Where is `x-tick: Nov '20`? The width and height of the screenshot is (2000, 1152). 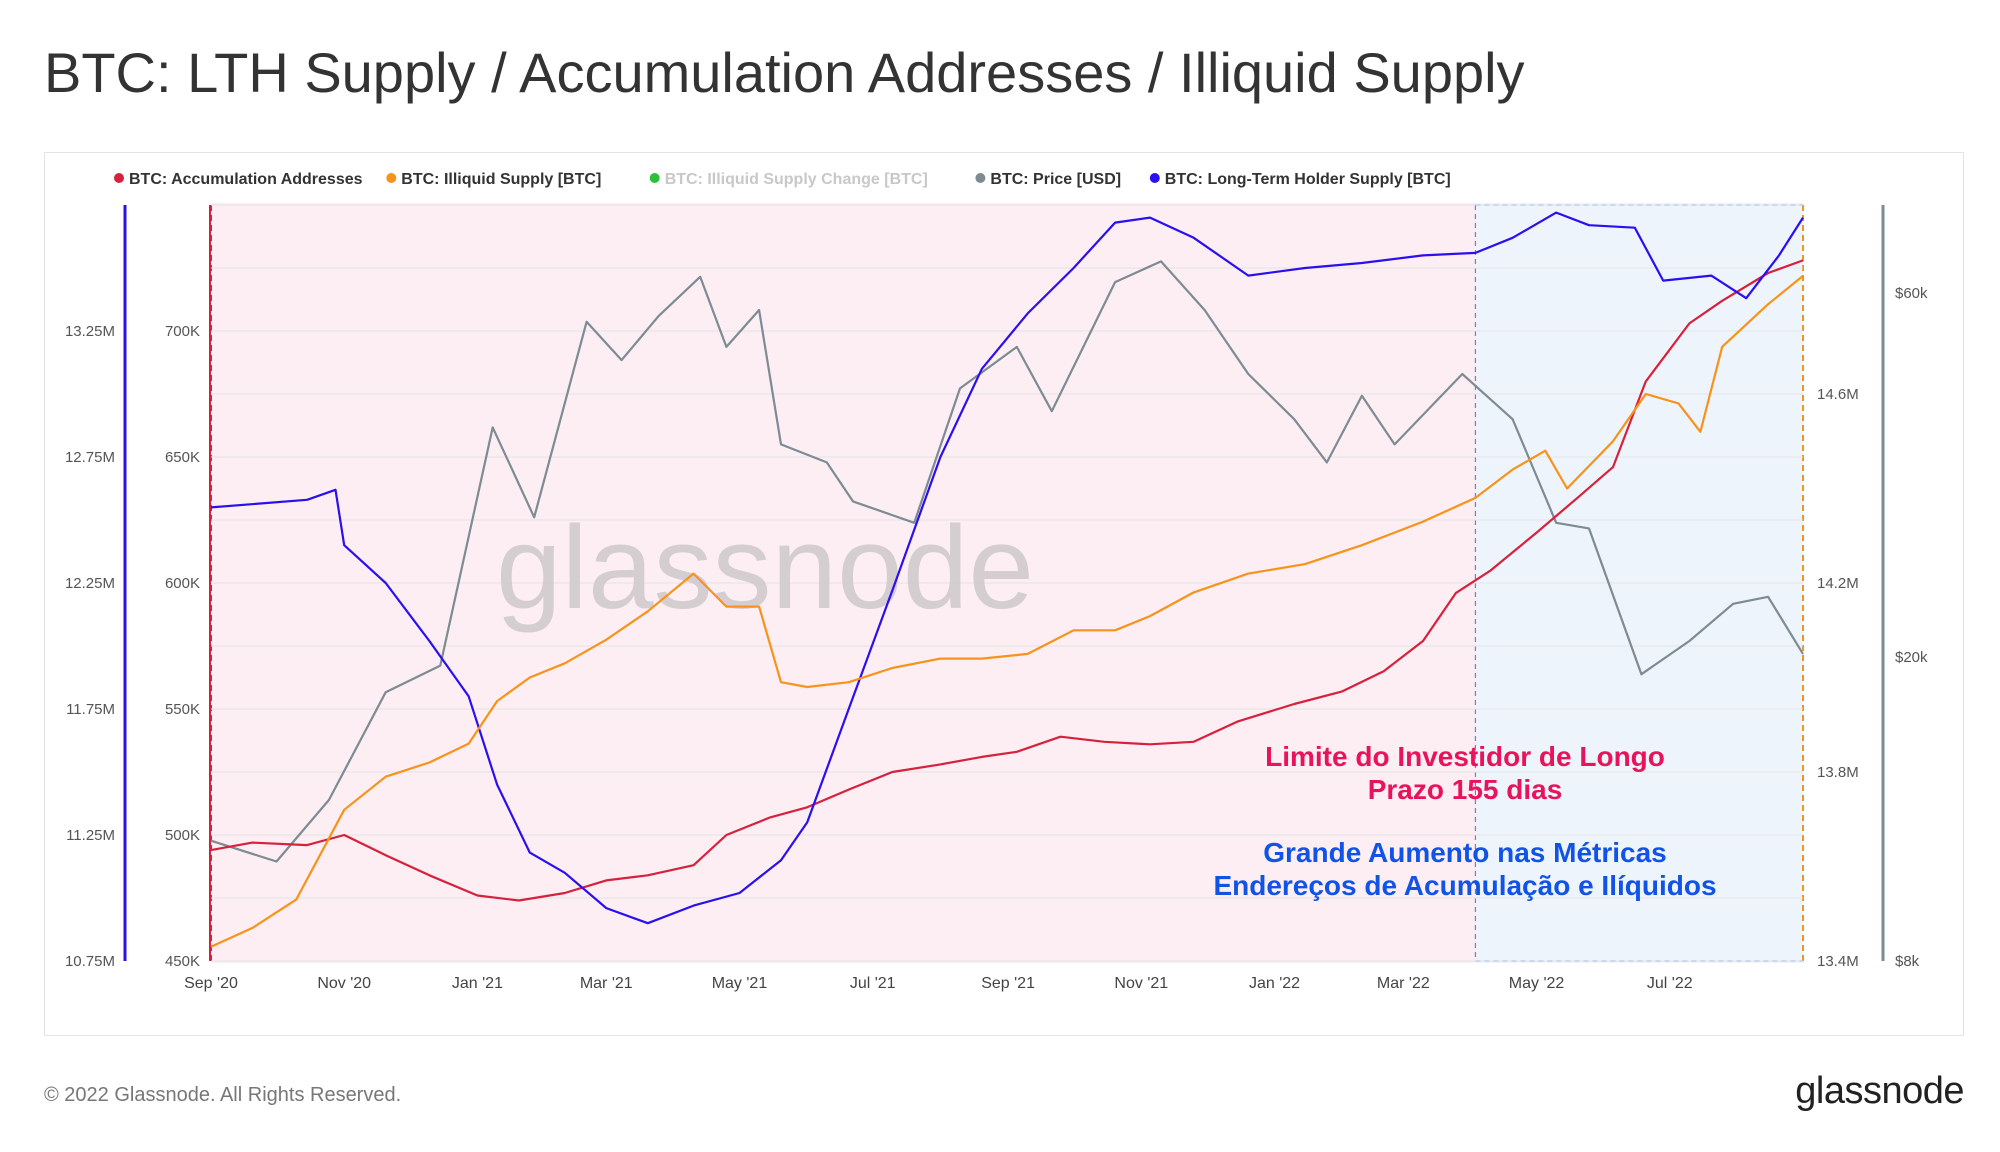
x-tick: Nov '20 is located at coordinates (344, 983).